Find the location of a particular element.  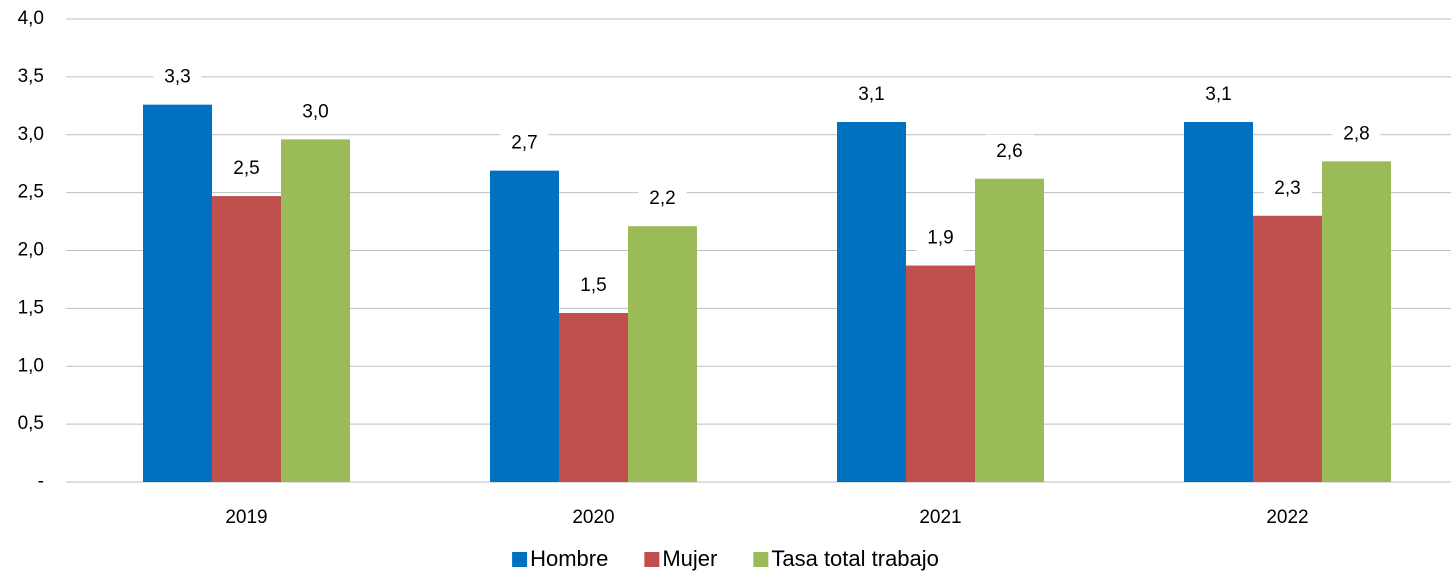

data-label: 1,9 is located at coordinates (940, 238).